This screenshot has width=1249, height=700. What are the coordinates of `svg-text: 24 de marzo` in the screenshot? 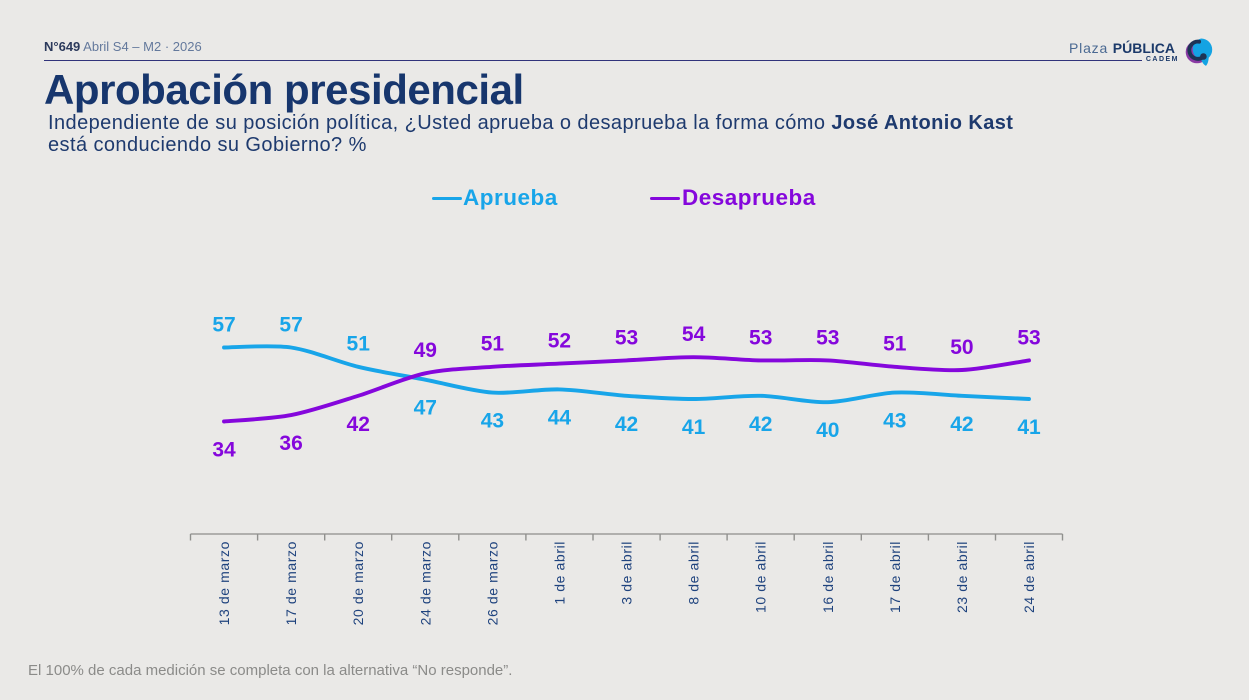 It's located at (425, 583).